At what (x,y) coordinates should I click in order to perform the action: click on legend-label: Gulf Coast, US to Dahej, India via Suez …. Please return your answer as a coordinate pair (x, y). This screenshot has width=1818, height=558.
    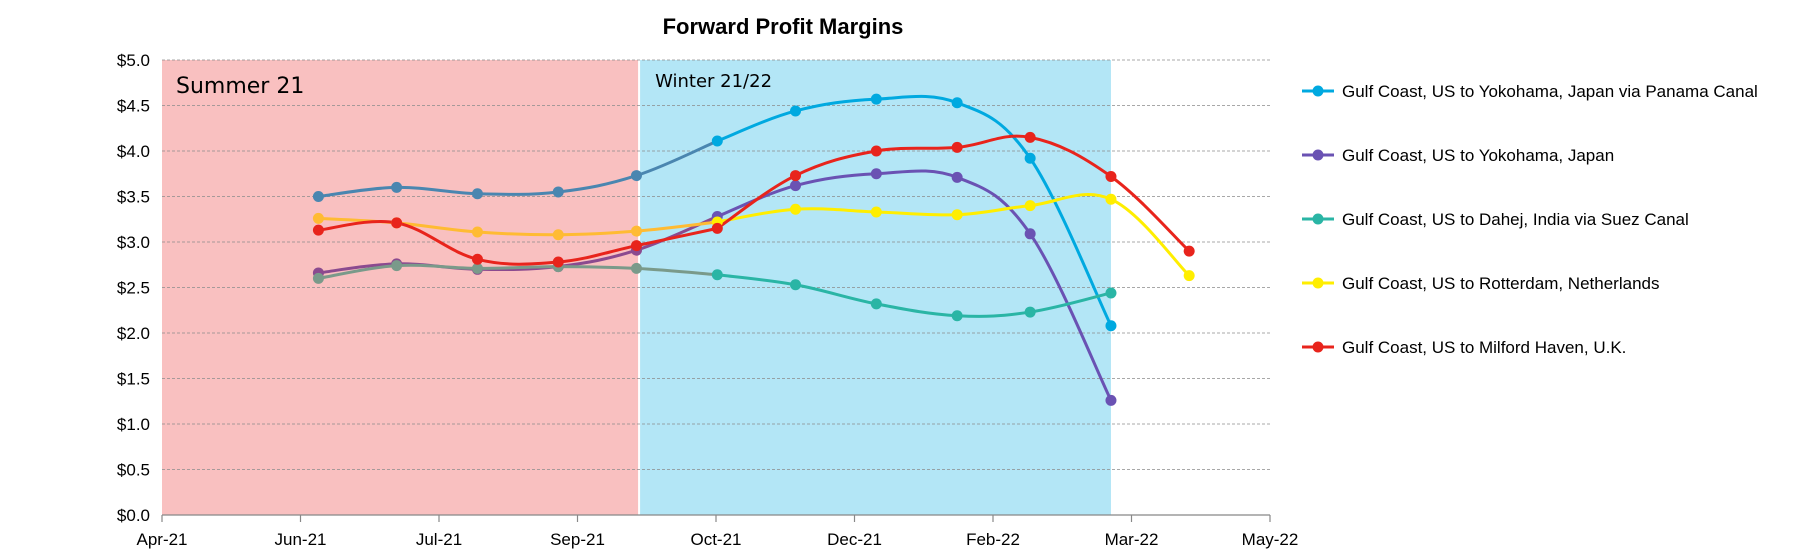
    Looking at the image, I should click on (1515, 219).